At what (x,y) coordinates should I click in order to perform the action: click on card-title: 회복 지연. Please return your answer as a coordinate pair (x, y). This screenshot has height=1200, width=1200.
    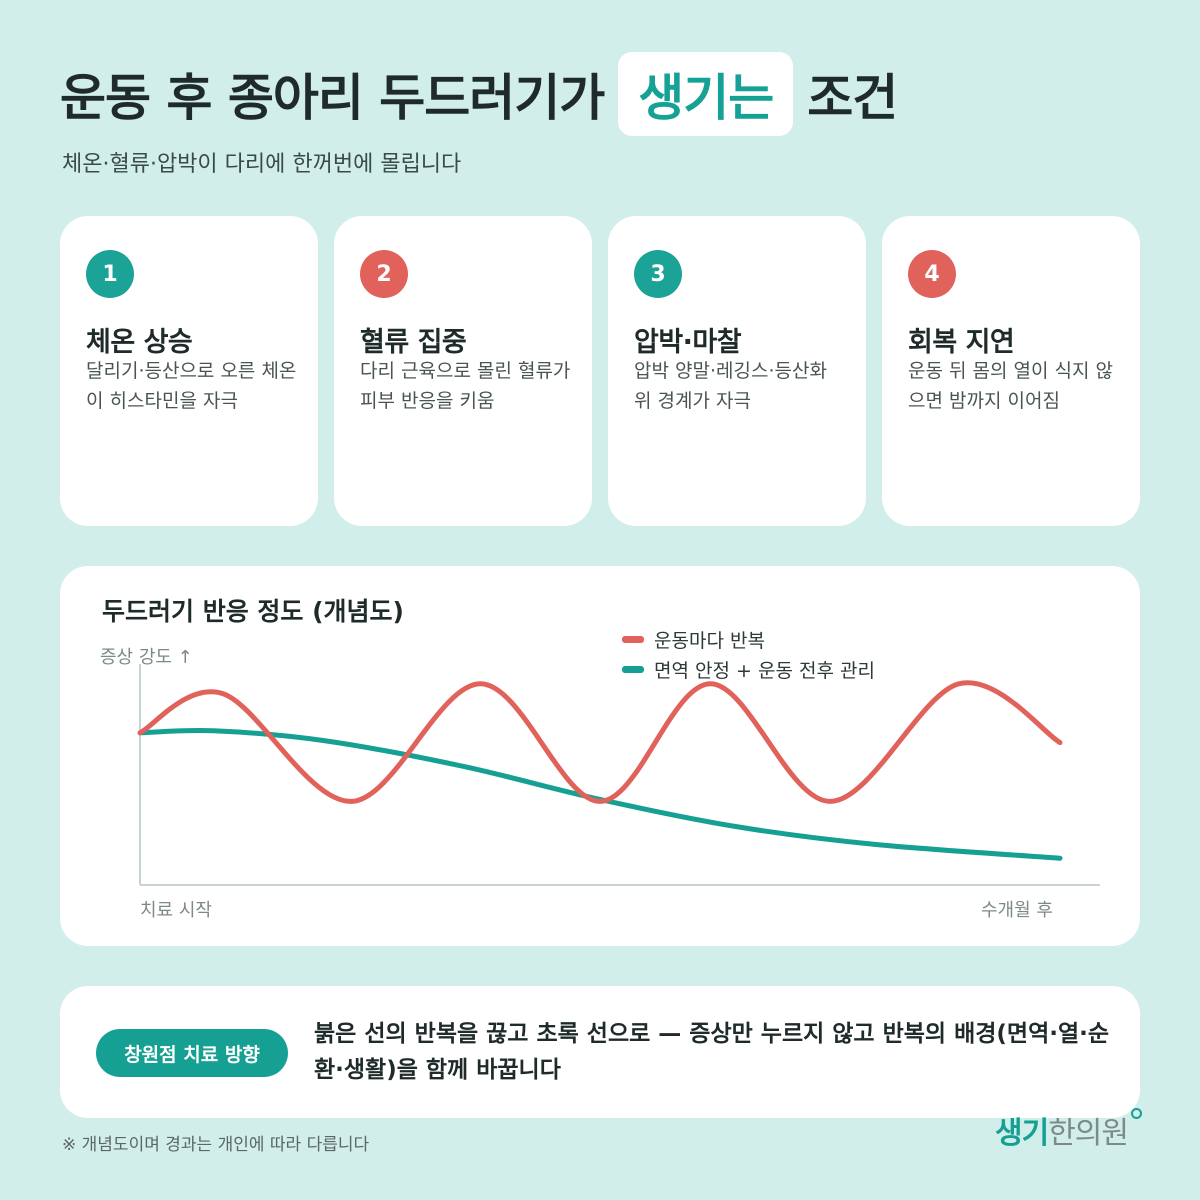
    Looking at the image, I should click on (961, 342).